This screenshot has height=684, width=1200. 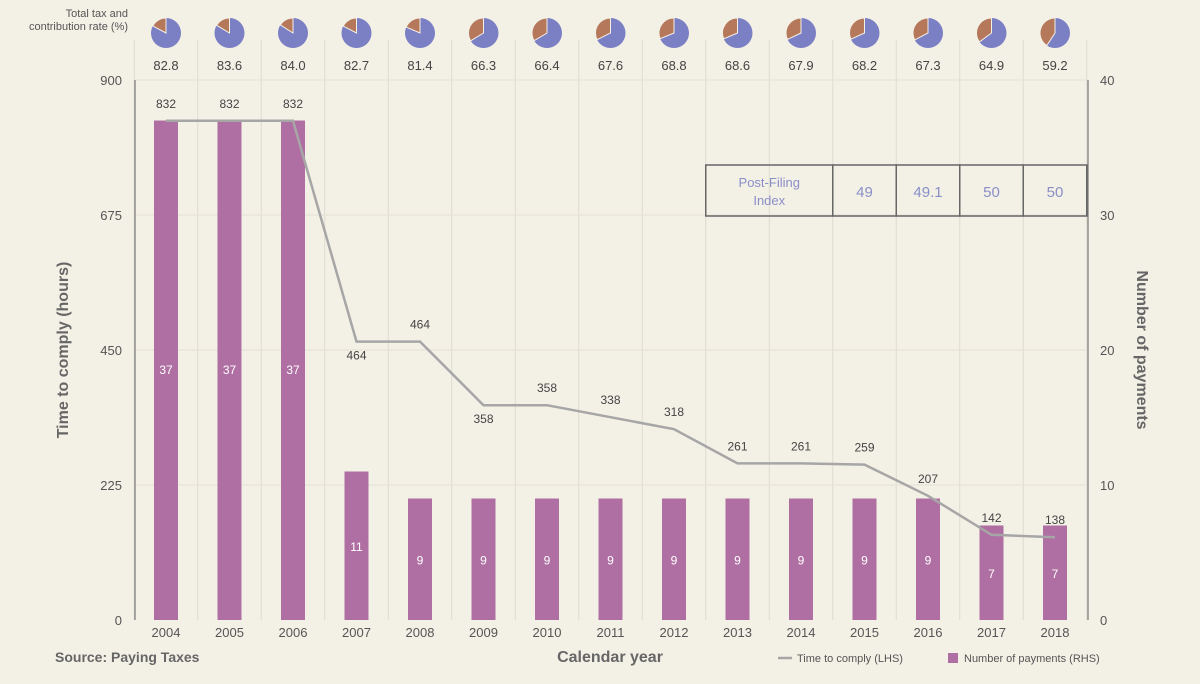 What do you see at coordinates (165, 65) in the screenshot?
I see `tax-rate-value: 82.8` at bounding box center [165, 65].